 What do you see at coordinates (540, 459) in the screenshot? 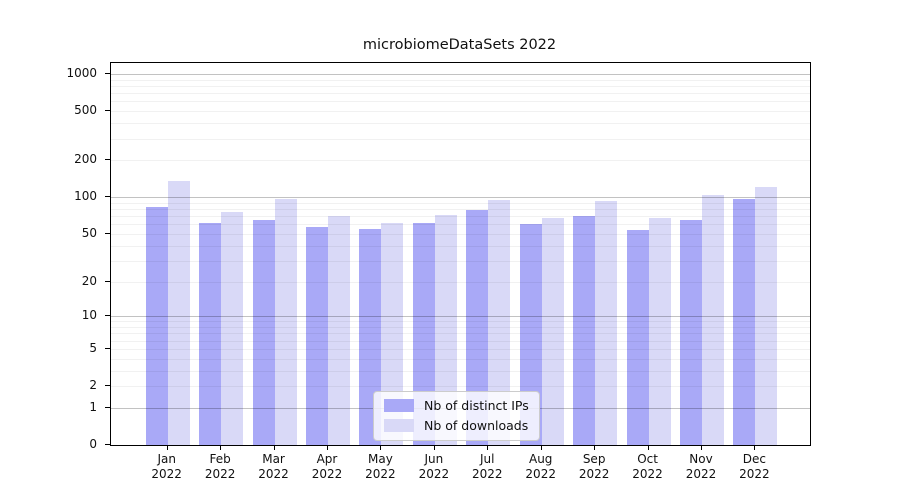
I see `x-tick-label-month: Aug` at bounding box center [540, 459].